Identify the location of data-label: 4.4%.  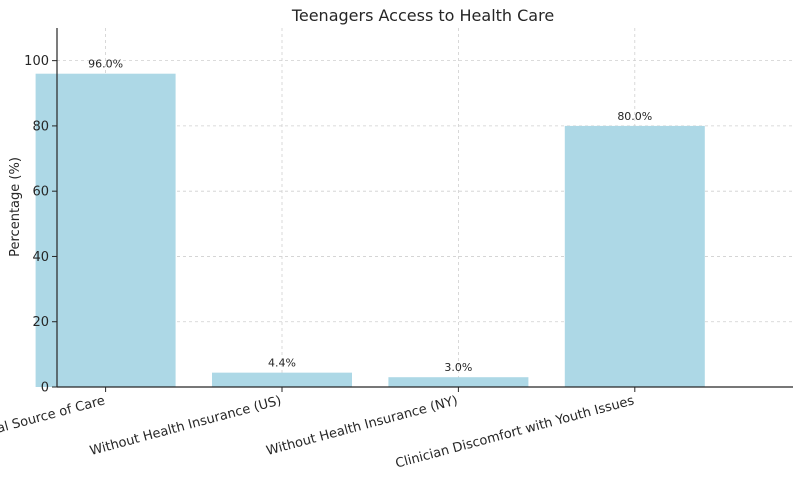
(282, 363).